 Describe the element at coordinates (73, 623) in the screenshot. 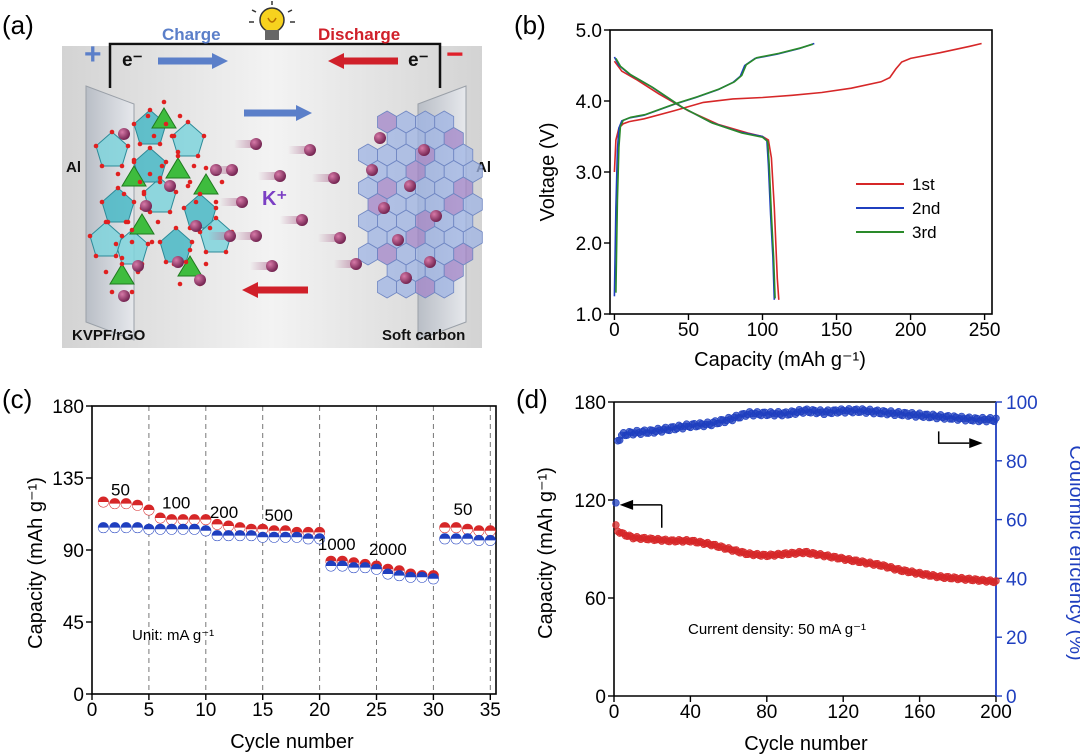

I see `chart-c-ytick-label: 45` at that location.